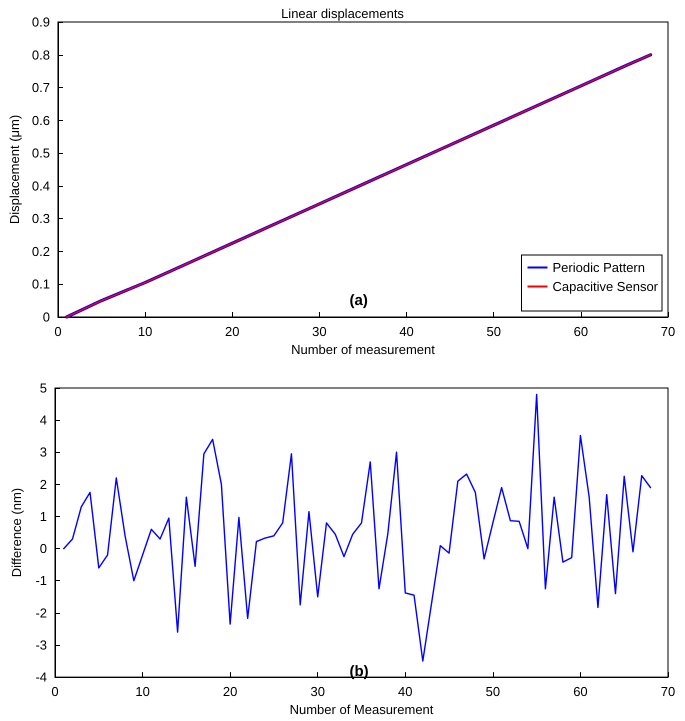  Describe the element at coordinates (43, 484) in the screenshot. I see `y-tick-label: 2` at that location.